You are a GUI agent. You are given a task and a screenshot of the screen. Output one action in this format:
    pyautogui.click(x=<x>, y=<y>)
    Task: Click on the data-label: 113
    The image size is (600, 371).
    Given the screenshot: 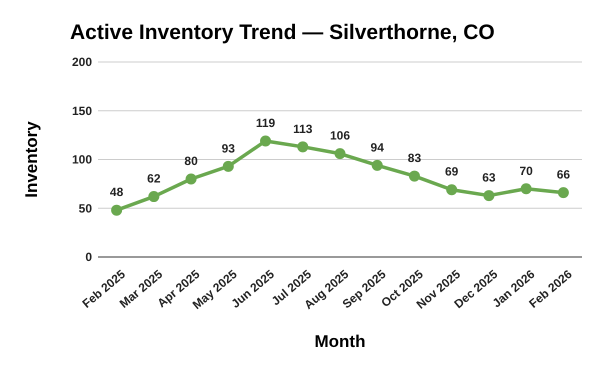 What is the action you would take?
    pyautogui.click(x=303, y=129)
    